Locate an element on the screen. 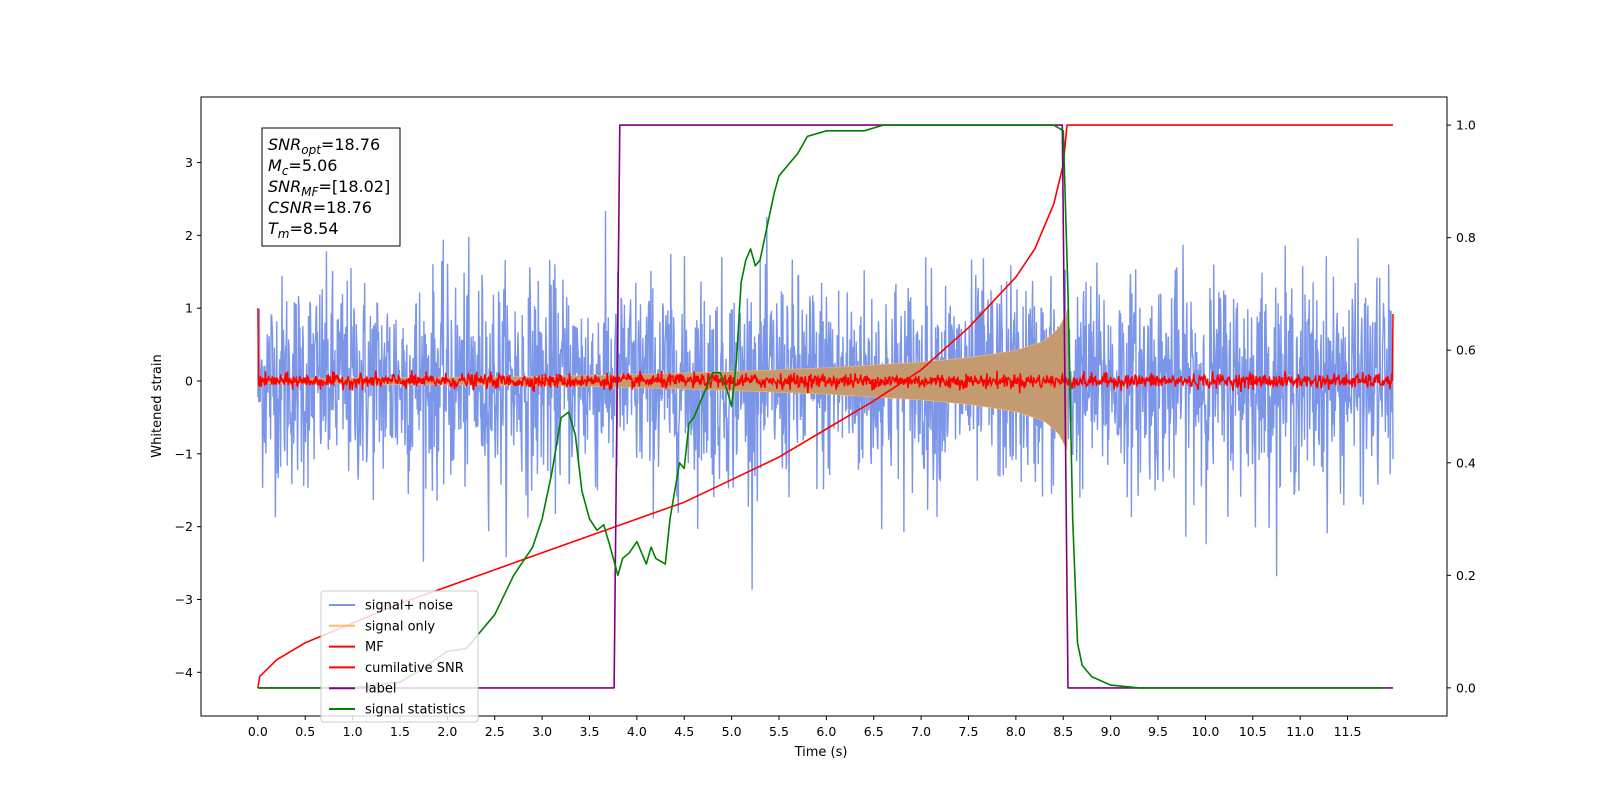 The width and height of the screenshot is (1600, 800). x-tick-label: 11.5 is located at coordinates (1348, 731).